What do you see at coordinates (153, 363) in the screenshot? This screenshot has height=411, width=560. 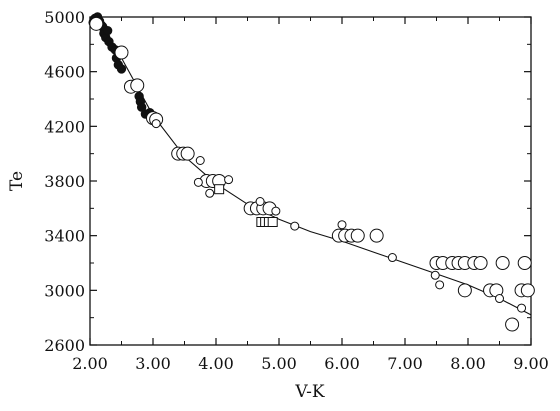 I see `x-tick-label: 3.00` at bounding box center [153, 363].